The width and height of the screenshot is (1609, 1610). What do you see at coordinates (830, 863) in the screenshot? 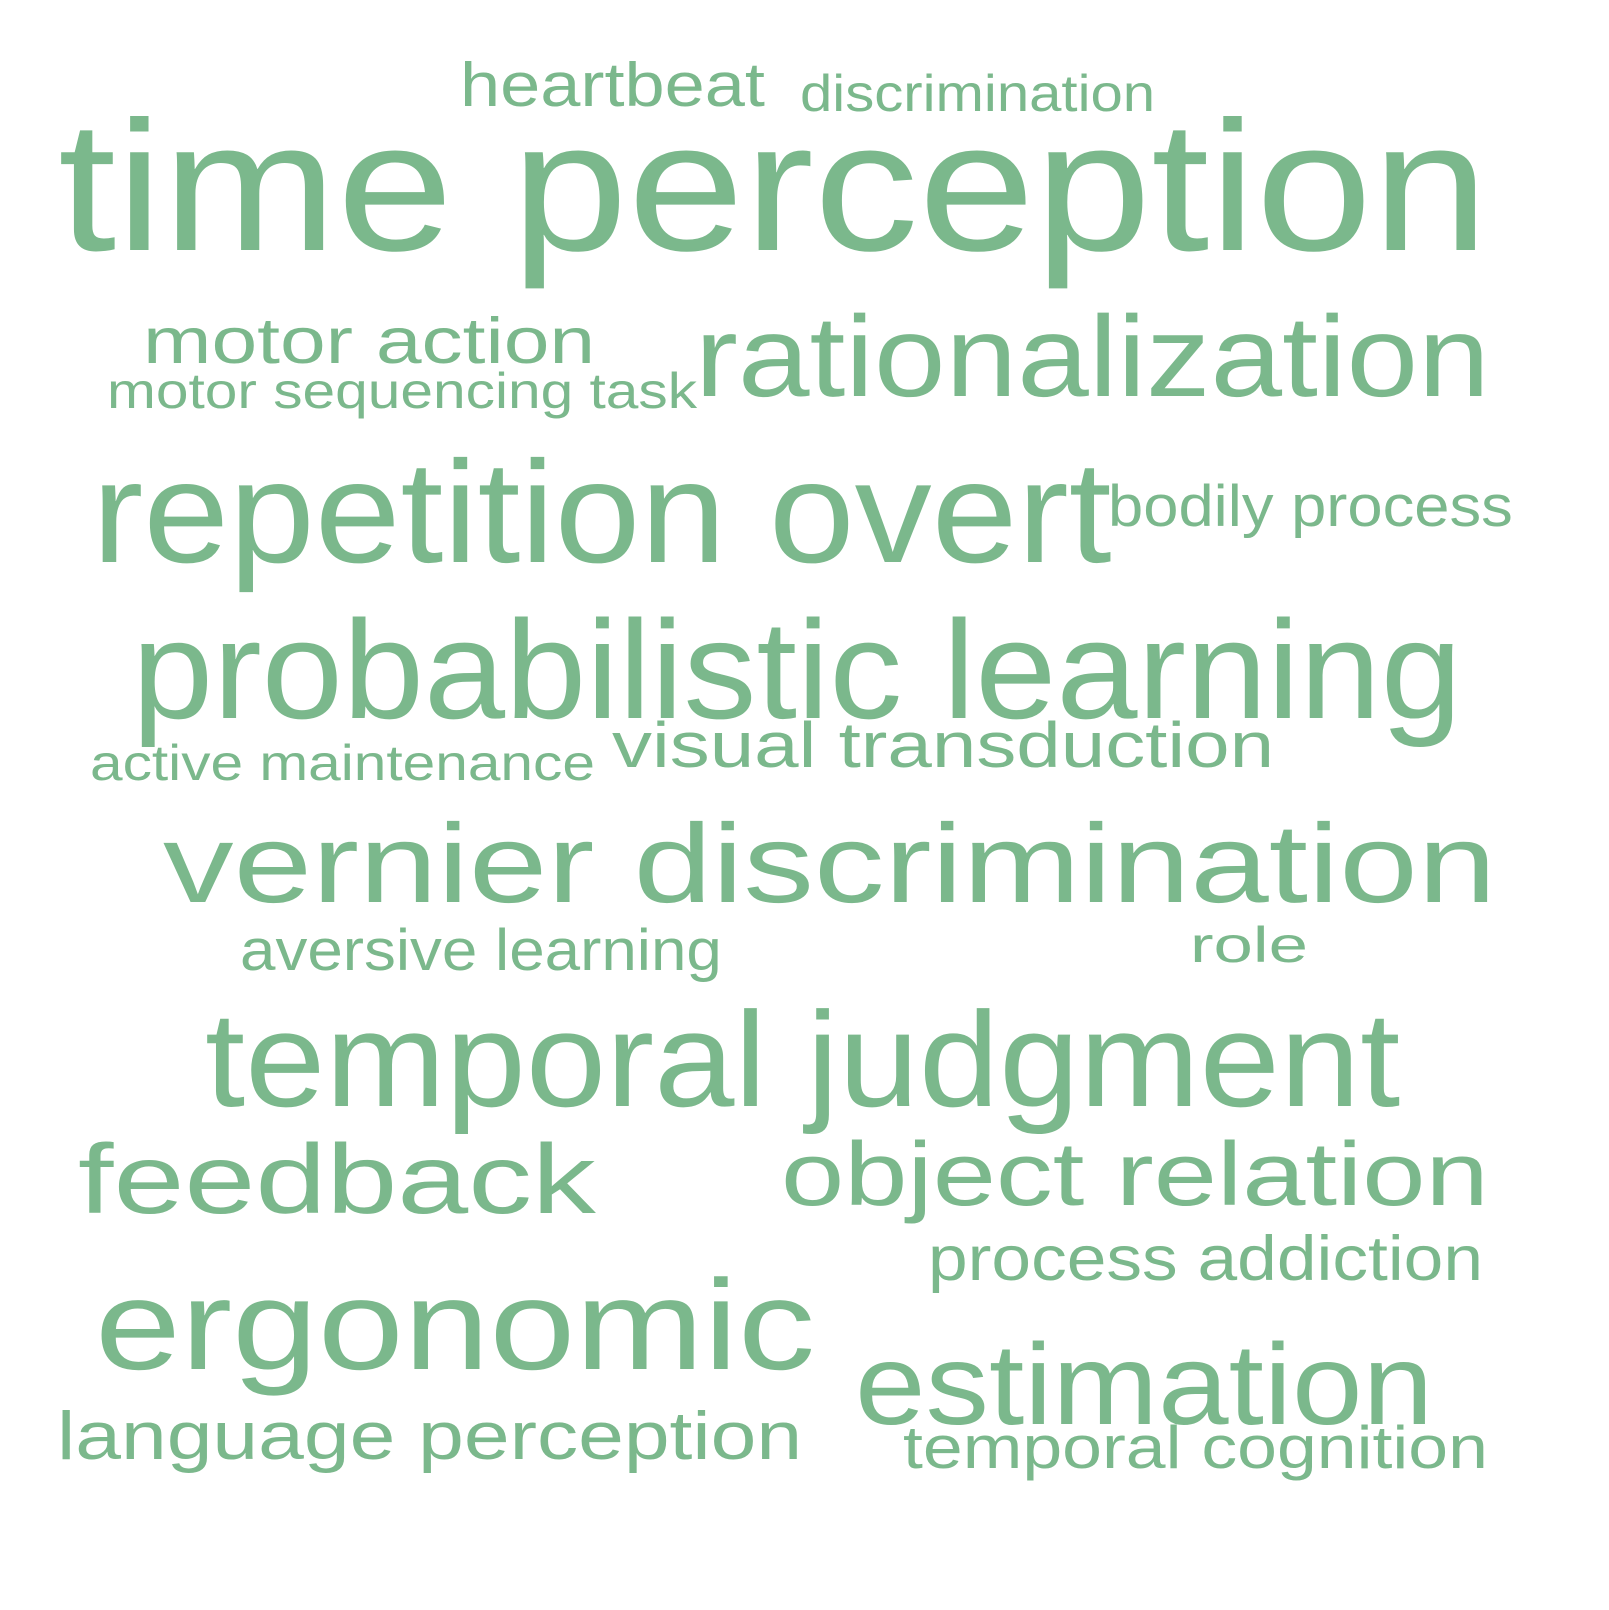
I see `word-vernier-discrimination: vernier discrimination` at bounding box center [830, 863].